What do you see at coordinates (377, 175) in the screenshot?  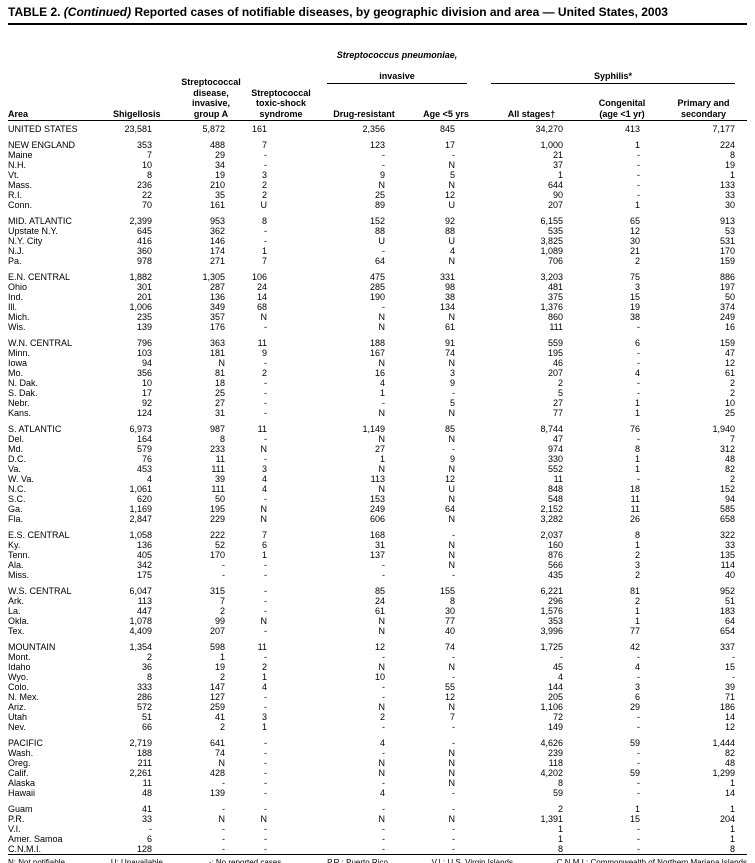 I see `table-row: Vt. 8 19 3 9 5 1 - 1` at bounding box center [377, 175].